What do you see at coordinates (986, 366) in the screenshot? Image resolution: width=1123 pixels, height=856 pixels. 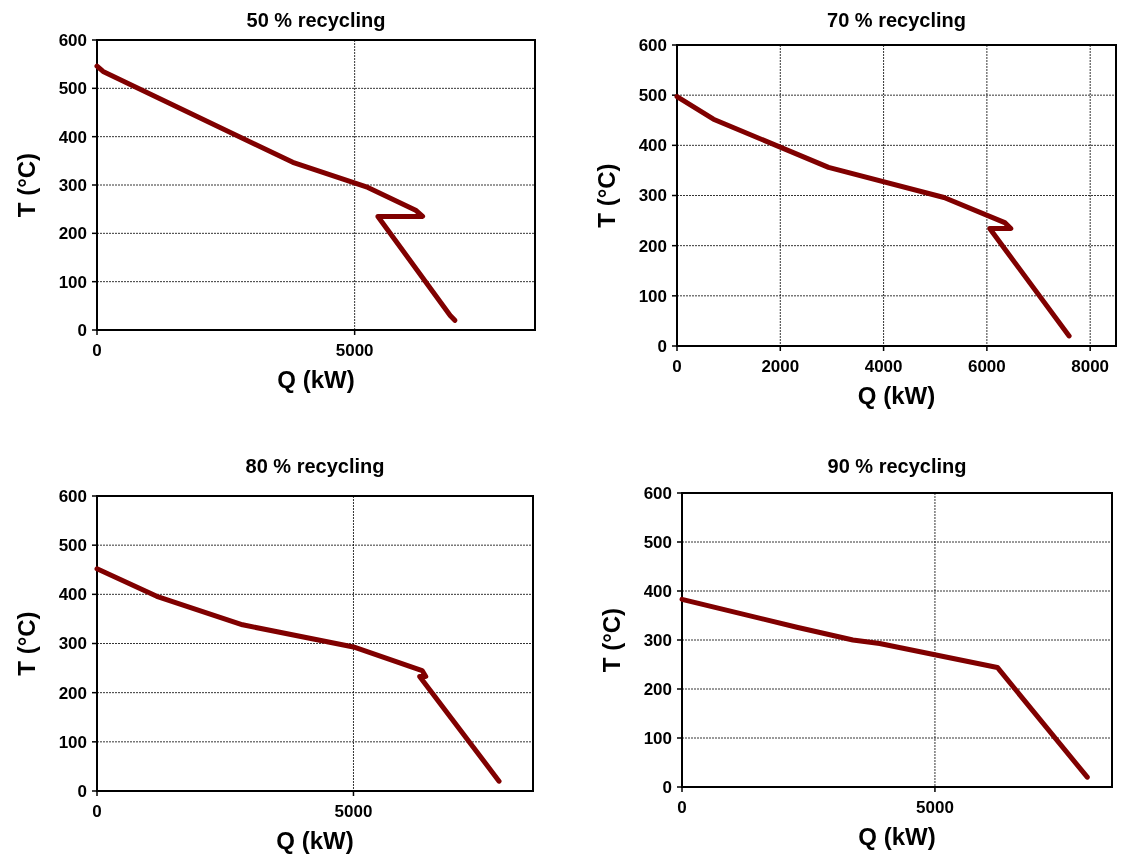 I see `x-tick-label: 6000` at bounding box center [986, 366].